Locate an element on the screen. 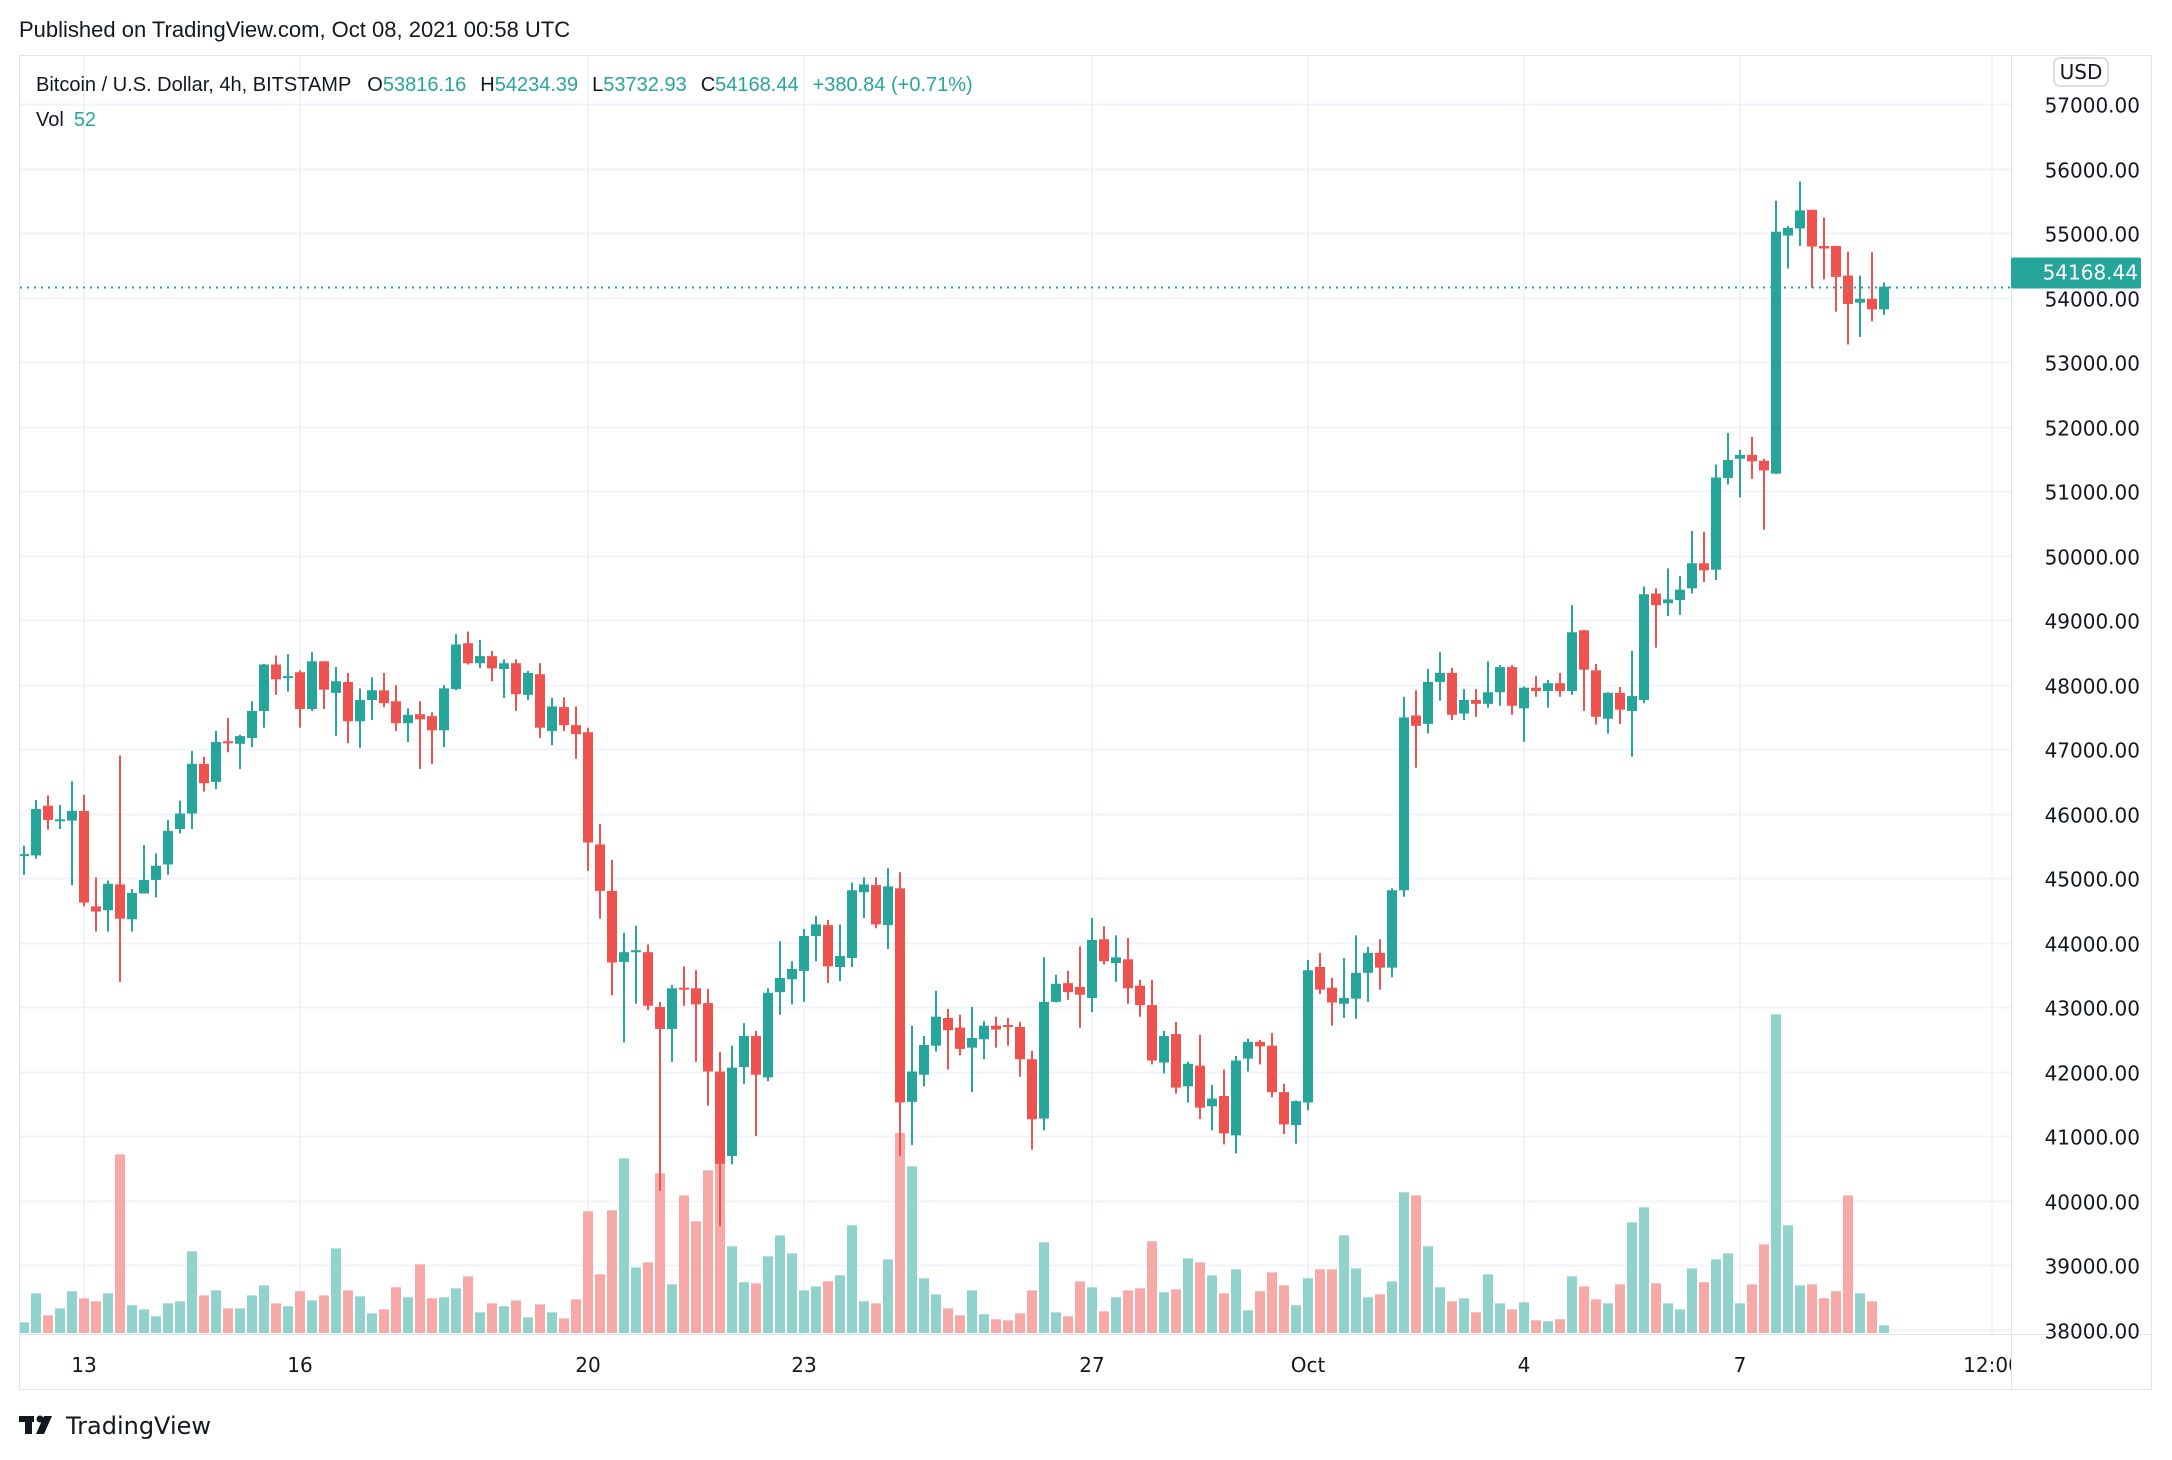  tradingview-logo: TradingView is located at coordinates (115, 1426).